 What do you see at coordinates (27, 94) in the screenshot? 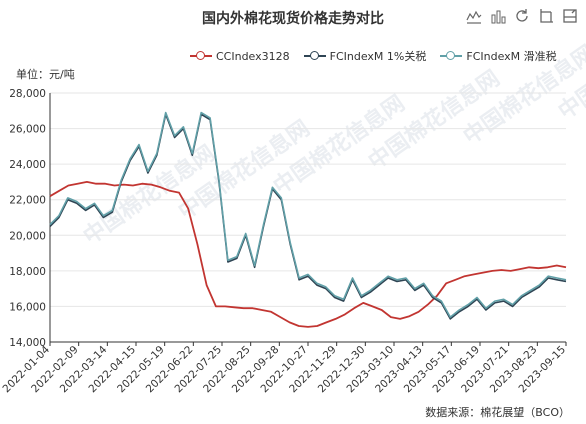
I see `y-tick-label: 28,000` at bounding box center [27, 94].